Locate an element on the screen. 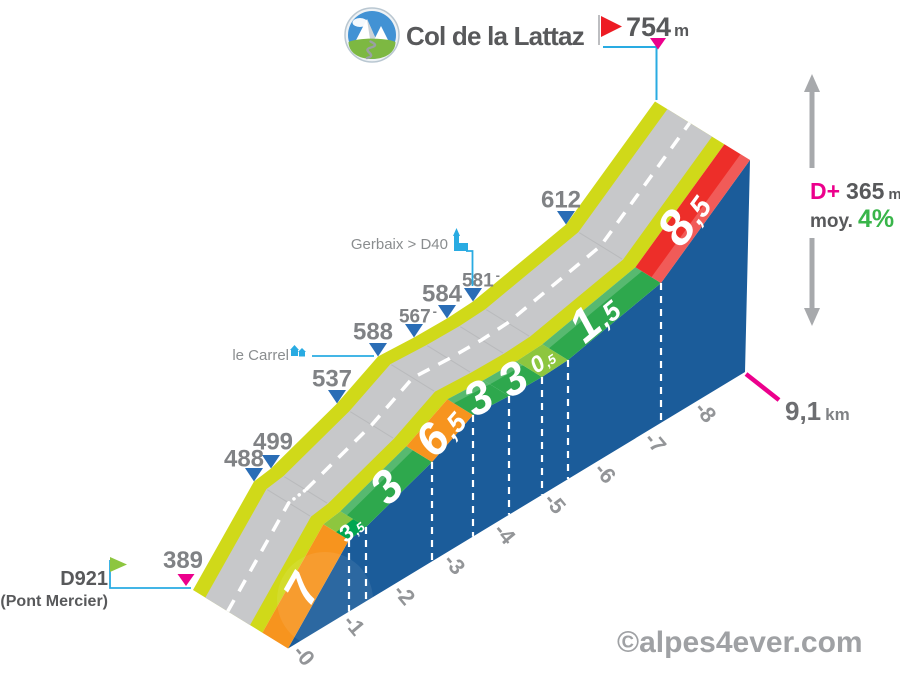 The image size is (900, 675). watermark: ©alpes4ever.com is located at coordinates (740, 642).